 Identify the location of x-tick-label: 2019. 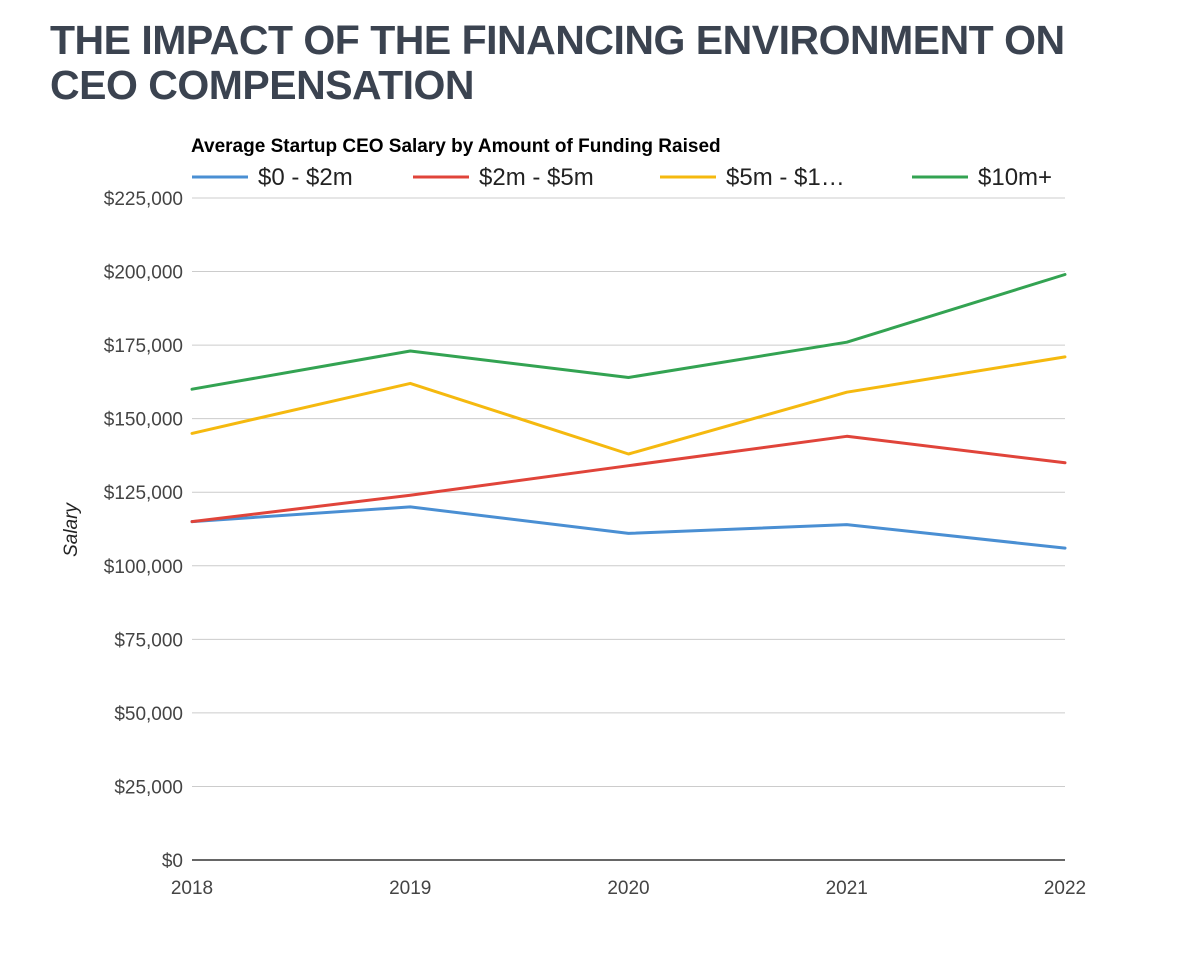
(410, 888).